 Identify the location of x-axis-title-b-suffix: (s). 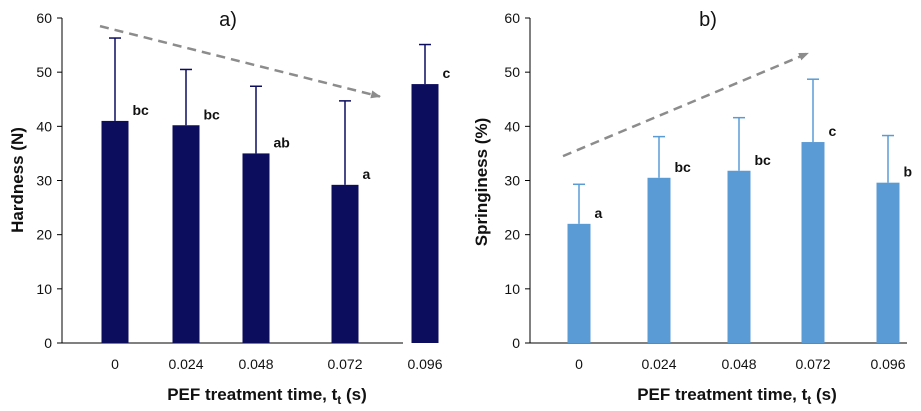
(824, 394).